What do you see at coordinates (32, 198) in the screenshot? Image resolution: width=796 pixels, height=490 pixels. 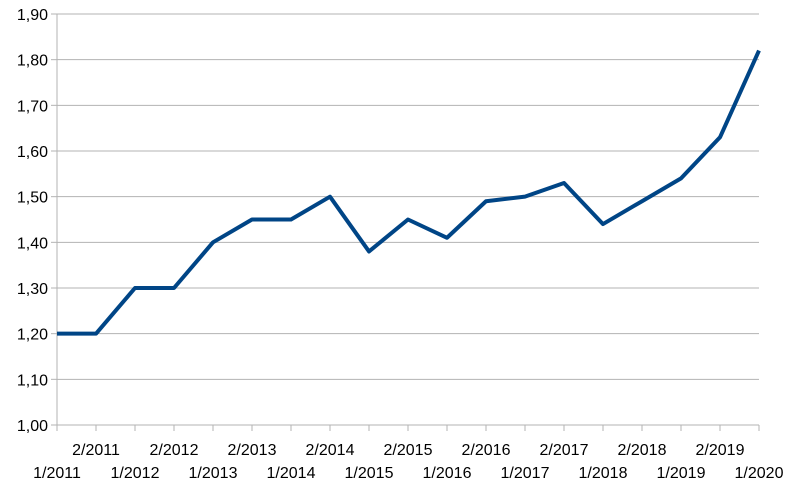 I see `y-tick-label: 1,50` at bounding box center [32, 198].